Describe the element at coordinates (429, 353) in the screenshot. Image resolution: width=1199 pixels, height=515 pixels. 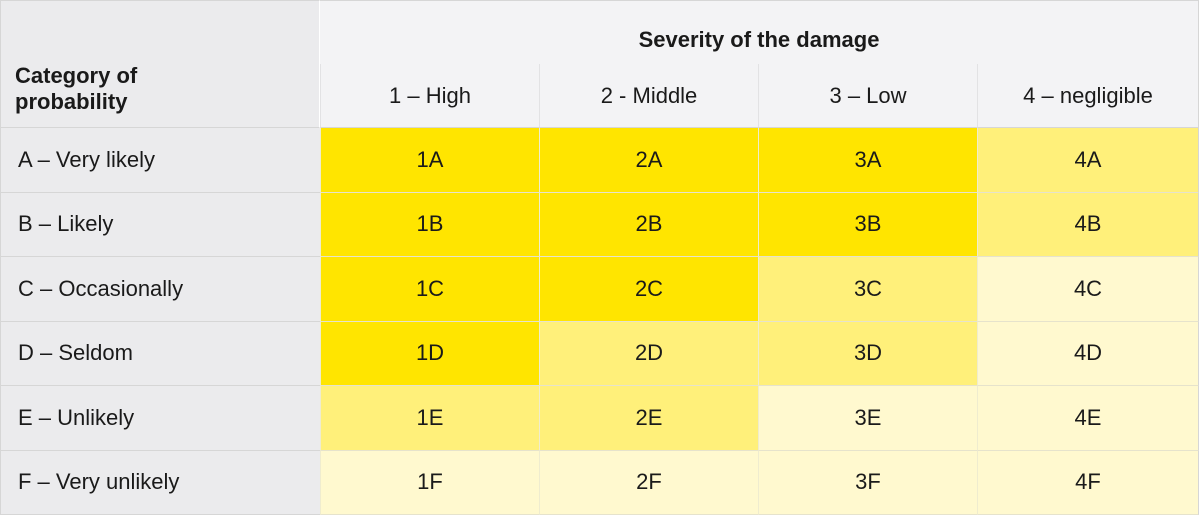
I see `risk-cell-1d: 1D` at that location.